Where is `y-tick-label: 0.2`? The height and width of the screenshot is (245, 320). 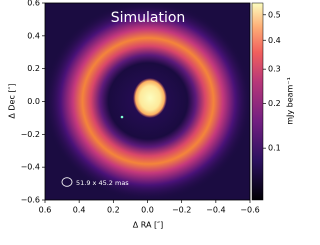
y-tick-label: 0.2 is located at coordinates (33, 68).